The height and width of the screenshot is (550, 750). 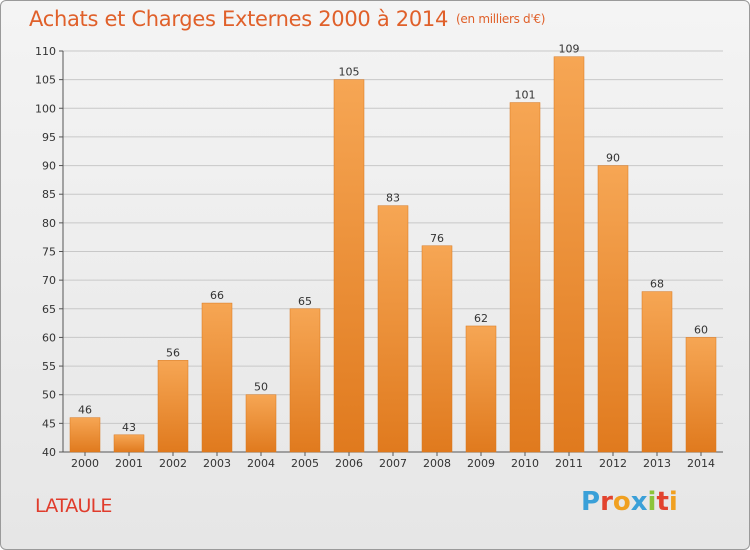 I want to click on y-tick-label: 55, so click(x=49, y=366).